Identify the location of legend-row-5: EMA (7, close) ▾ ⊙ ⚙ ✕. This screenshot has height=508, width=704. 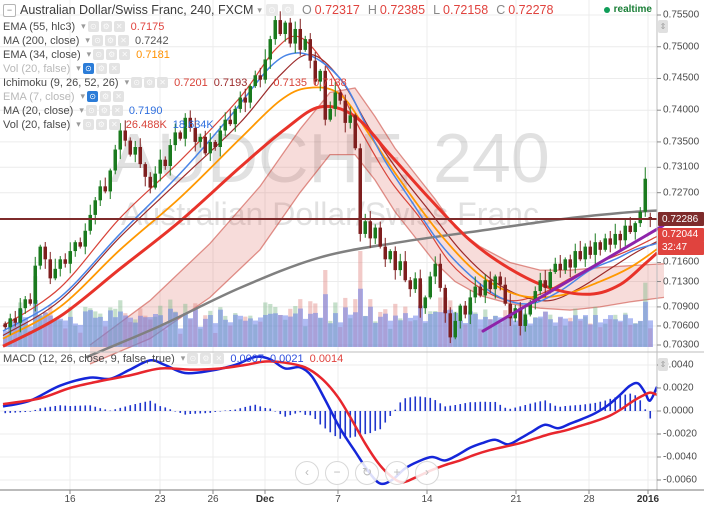
(64, 96).